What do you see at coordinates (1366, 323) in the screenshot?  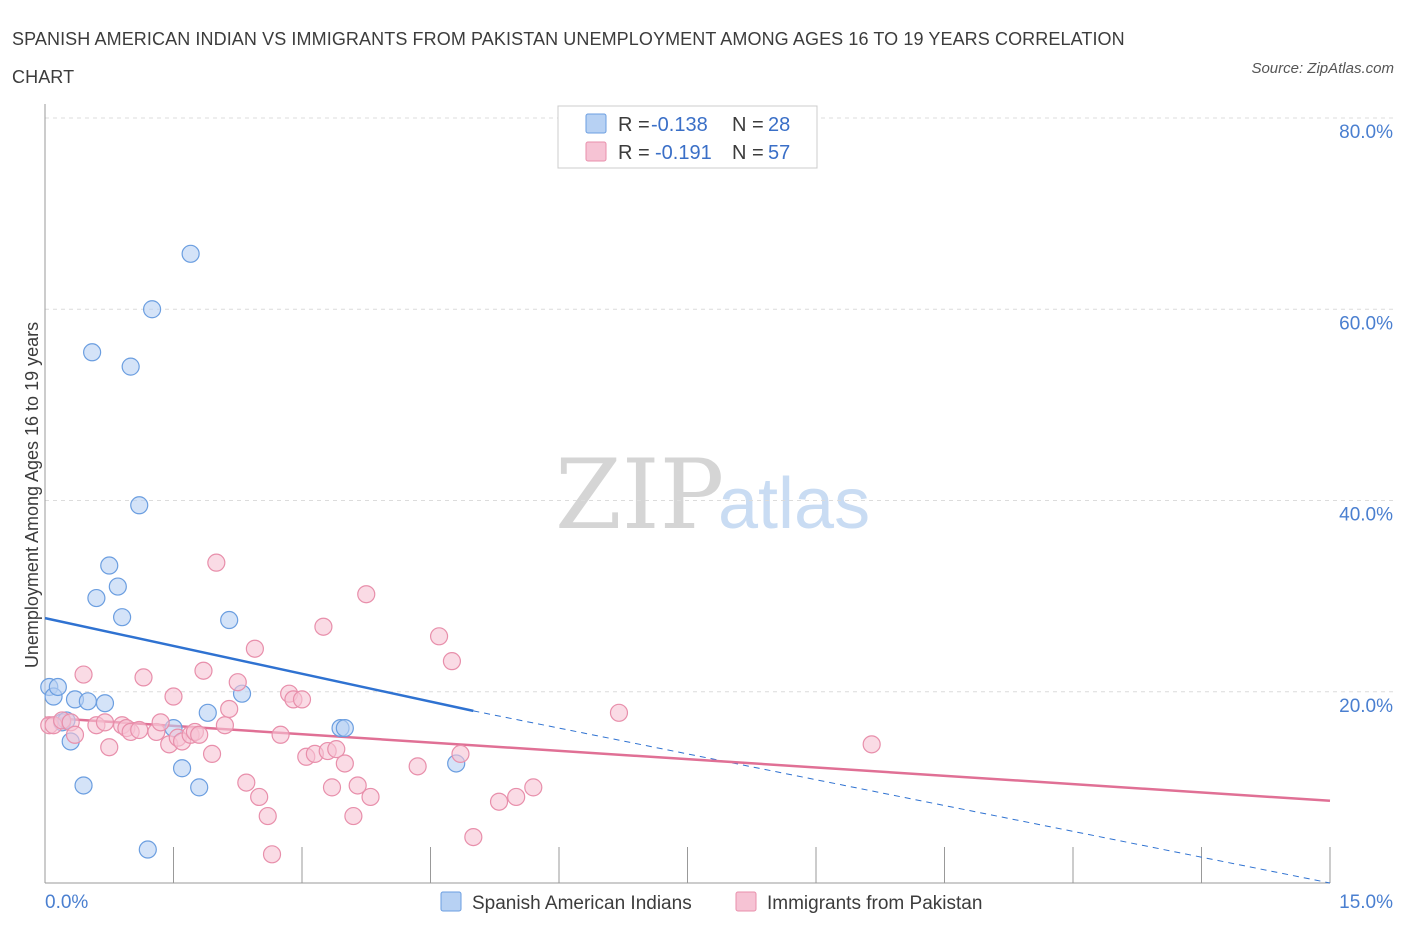 I see `y-tick-label: 60.0%` at bounding box center [1366, 323].